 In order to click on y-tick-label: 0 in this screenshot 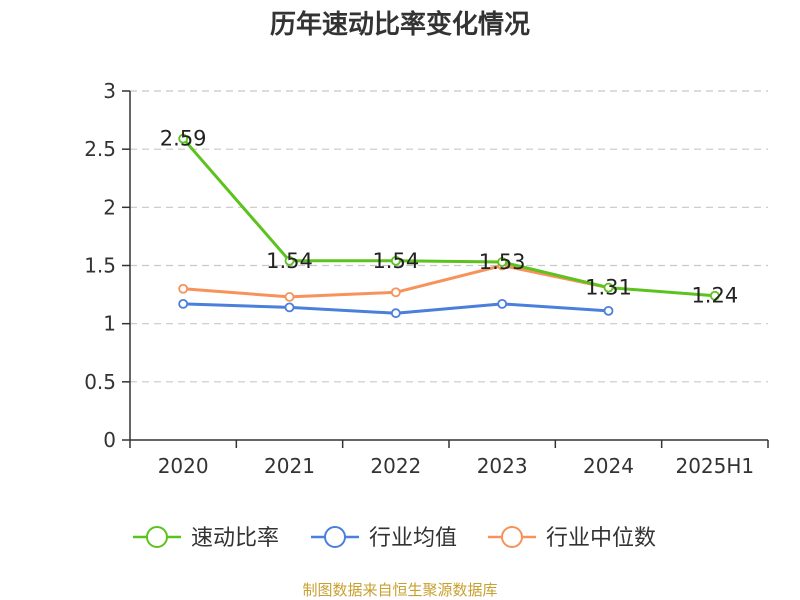, I will do `click(109, 440)`.